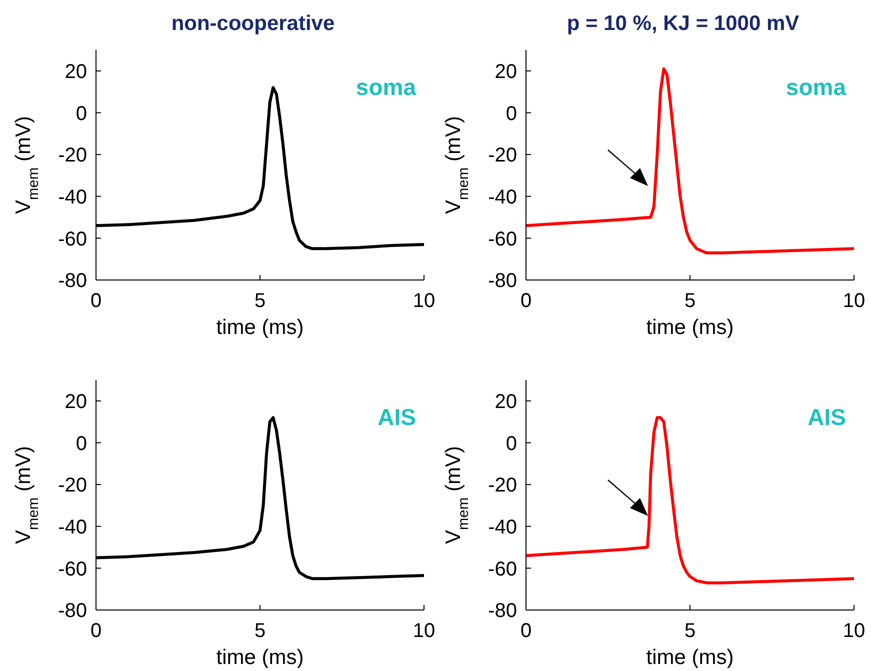 The image size is (871, 671). What do you see at coordinates (253, 24) in the screenshot?
I see `chart-title: non-cooperative` at bounding box center [253, 24].